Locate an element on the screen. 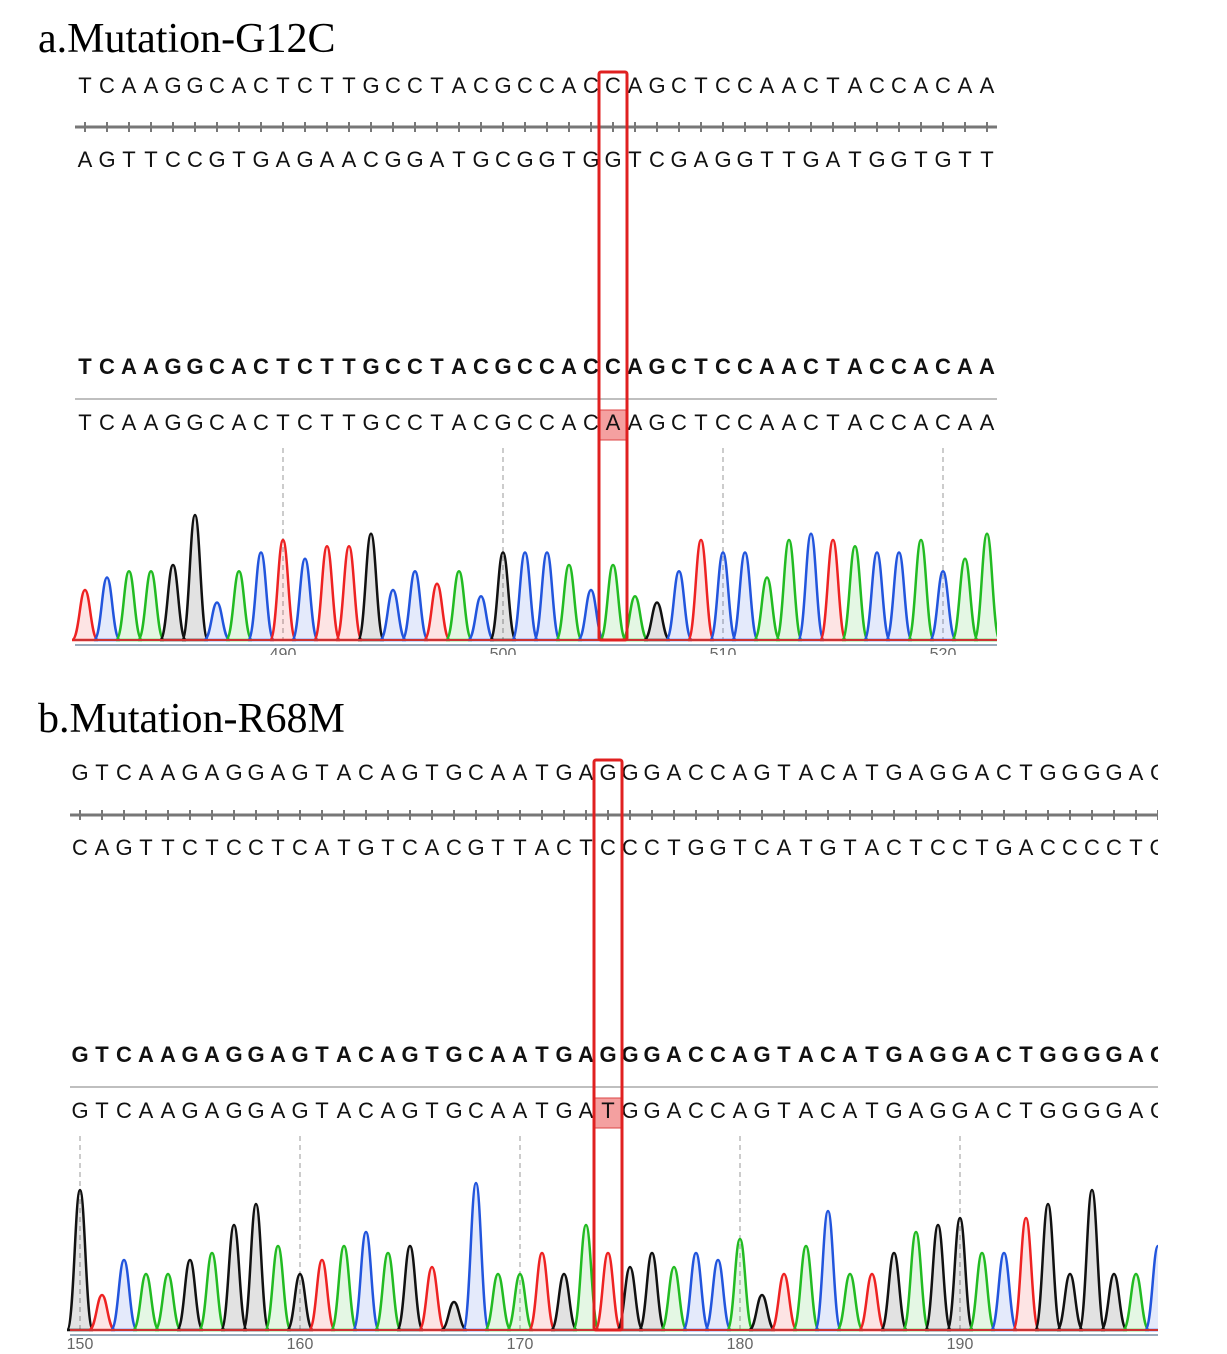 This screenshot has height=1354, width=1227. mutation-highlight is located at coordinates (608, 1113).